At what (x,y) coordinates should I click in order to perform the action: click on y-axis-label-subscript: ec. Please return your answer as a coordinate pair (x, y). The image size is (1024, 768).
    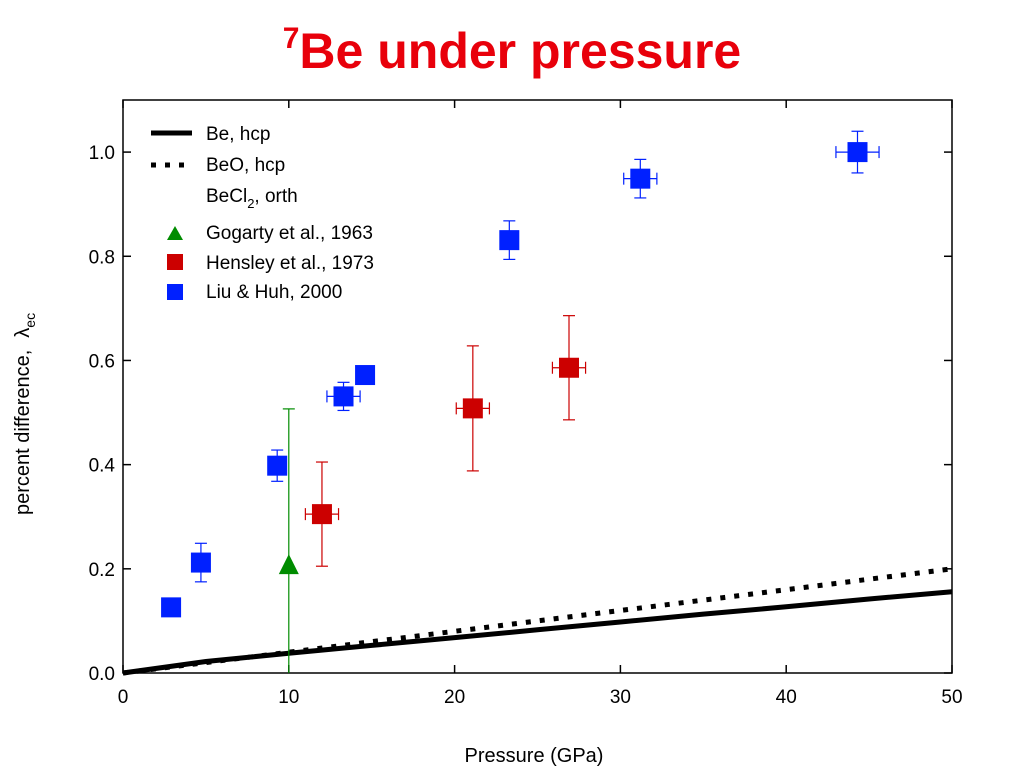
    Looking at the image, I should click on (30, 320).